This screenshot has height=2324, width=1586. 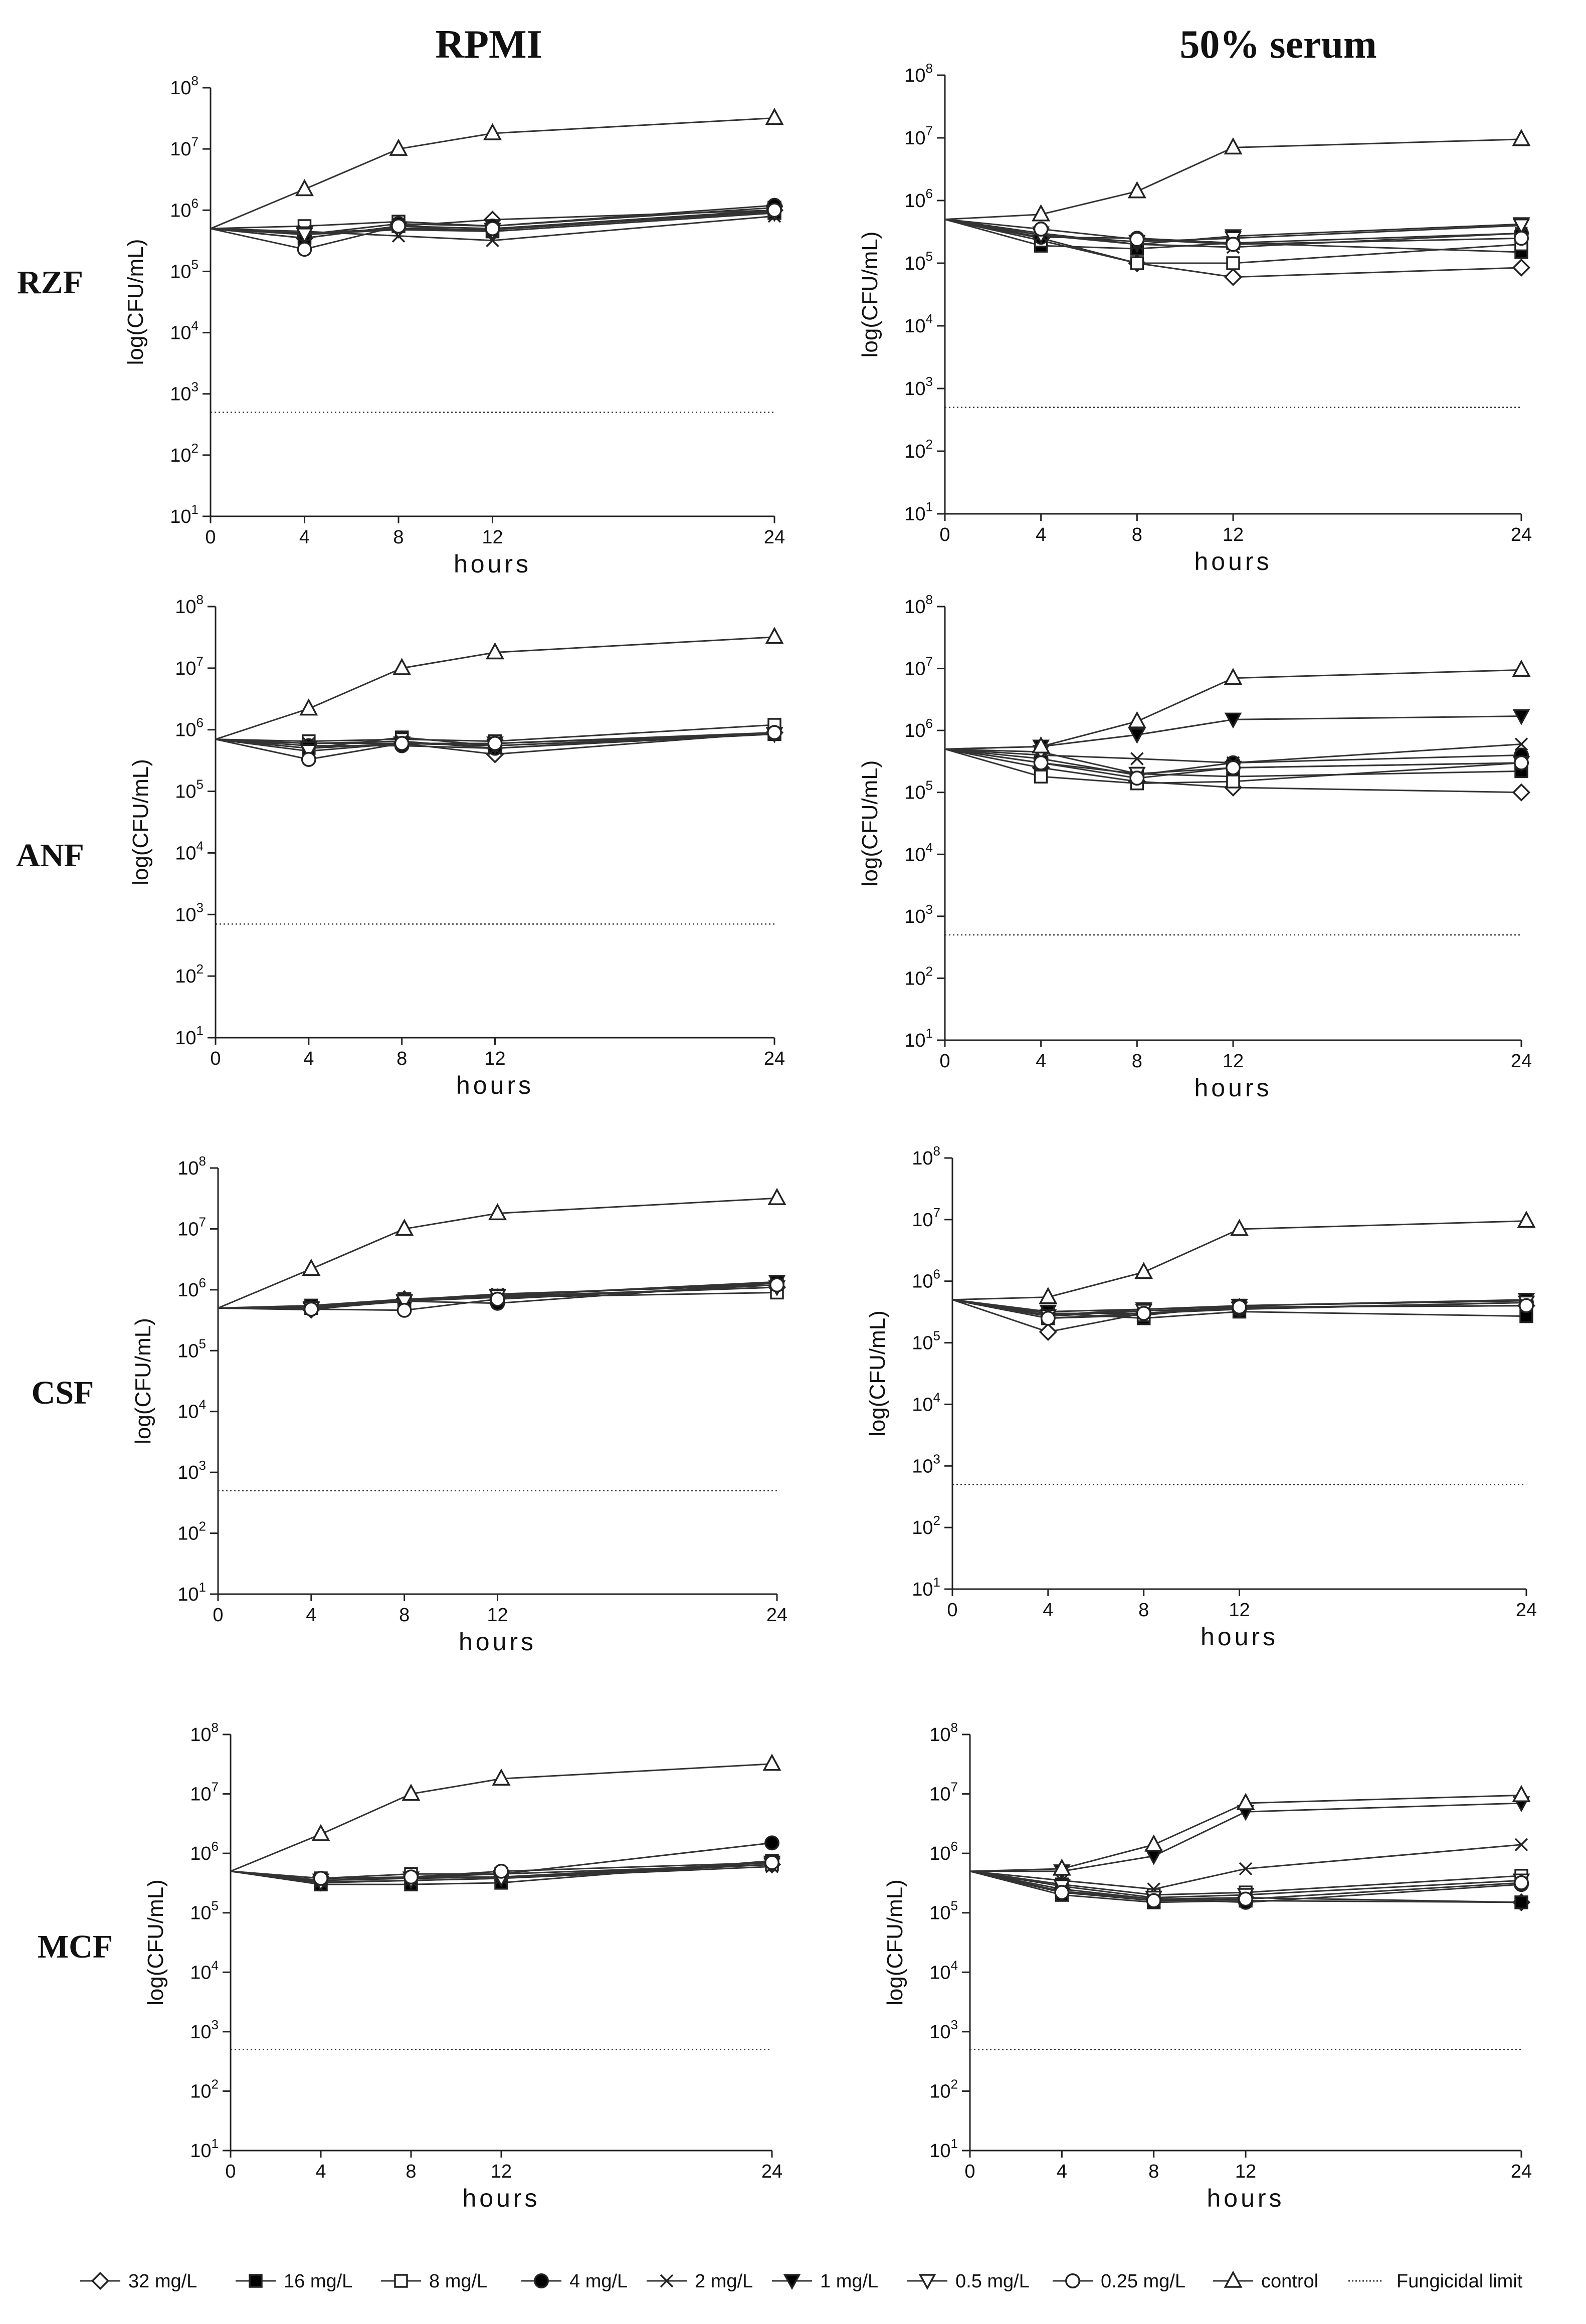 I want to click on y-tick-label: 10⁷, so click(x=926, y=1218).